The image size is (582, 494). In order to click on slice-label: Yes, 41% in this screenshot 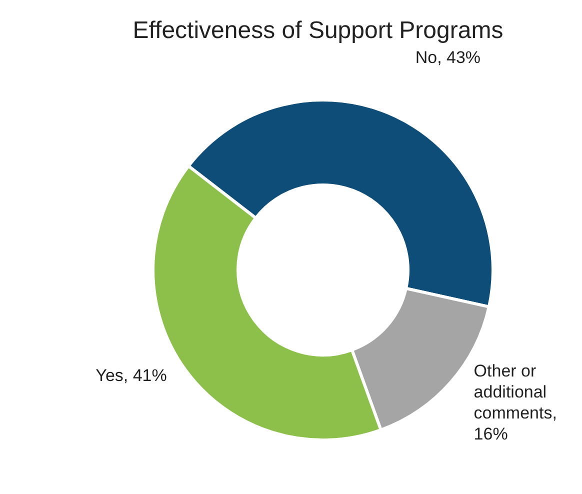, I will do `click(131, 375)`.